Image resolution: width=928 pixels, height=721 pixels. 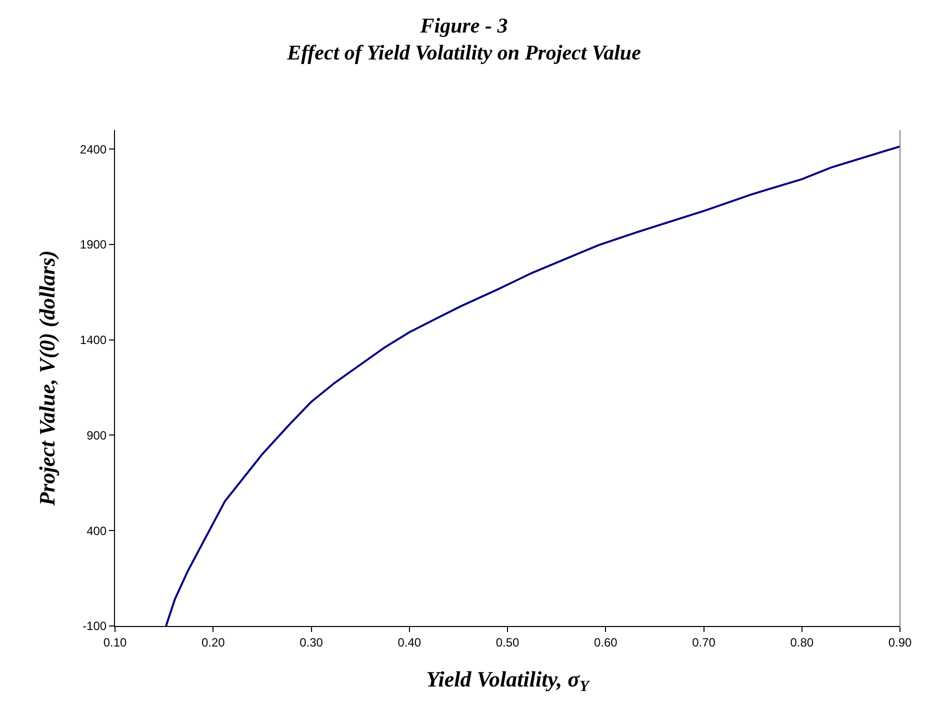 I want to click on x-tick-label: 0.90, so click(x=900, y=642).